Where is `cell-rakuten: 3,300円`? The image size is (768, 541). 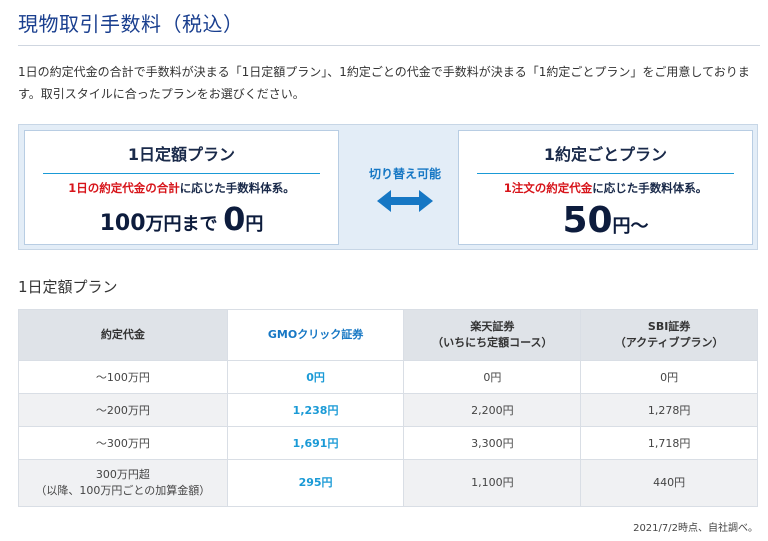
cell-rakuten: 3,300円 is located at coordinates (492, 443).